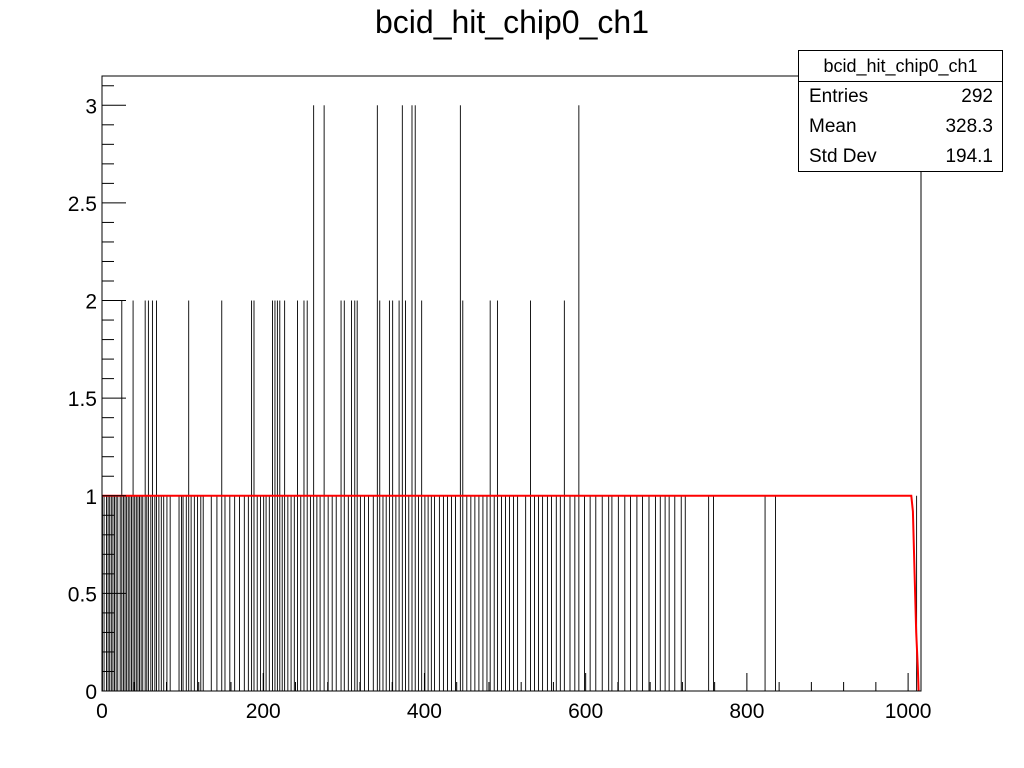 The image size is (1024, 768). I want to click on y-tick-label: 0, so click(91, 692).